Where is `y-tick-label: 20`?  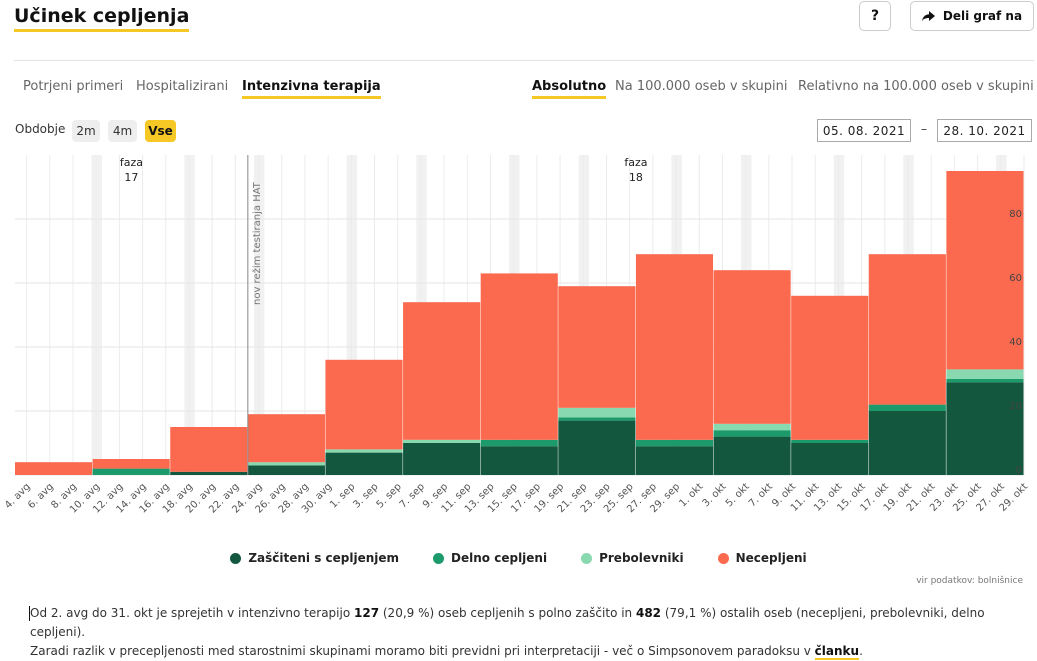
y-tick-label: 20 is located at coordinates (1015, 406).